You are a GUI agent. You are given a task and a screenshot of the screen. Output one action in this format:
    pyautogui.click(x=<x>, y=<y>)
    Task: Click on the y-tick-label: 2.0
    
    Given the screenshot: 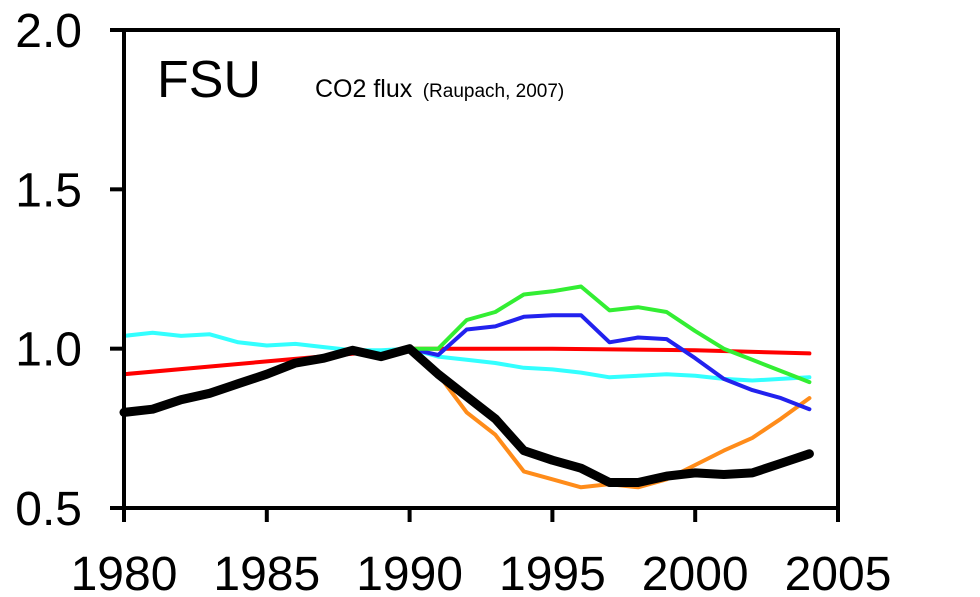 What is the action you would take?
    pyautogui.click(x=48, y=31)
    